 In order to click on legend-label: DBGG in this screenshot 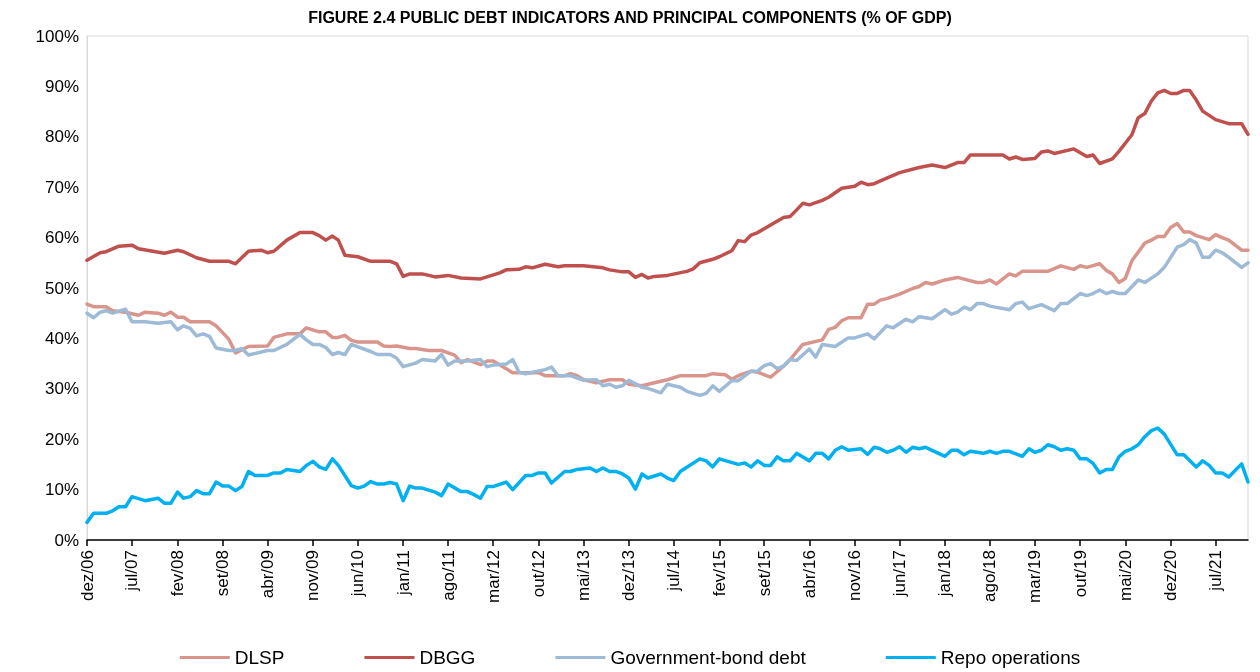, I will do `click(447, 657)`.